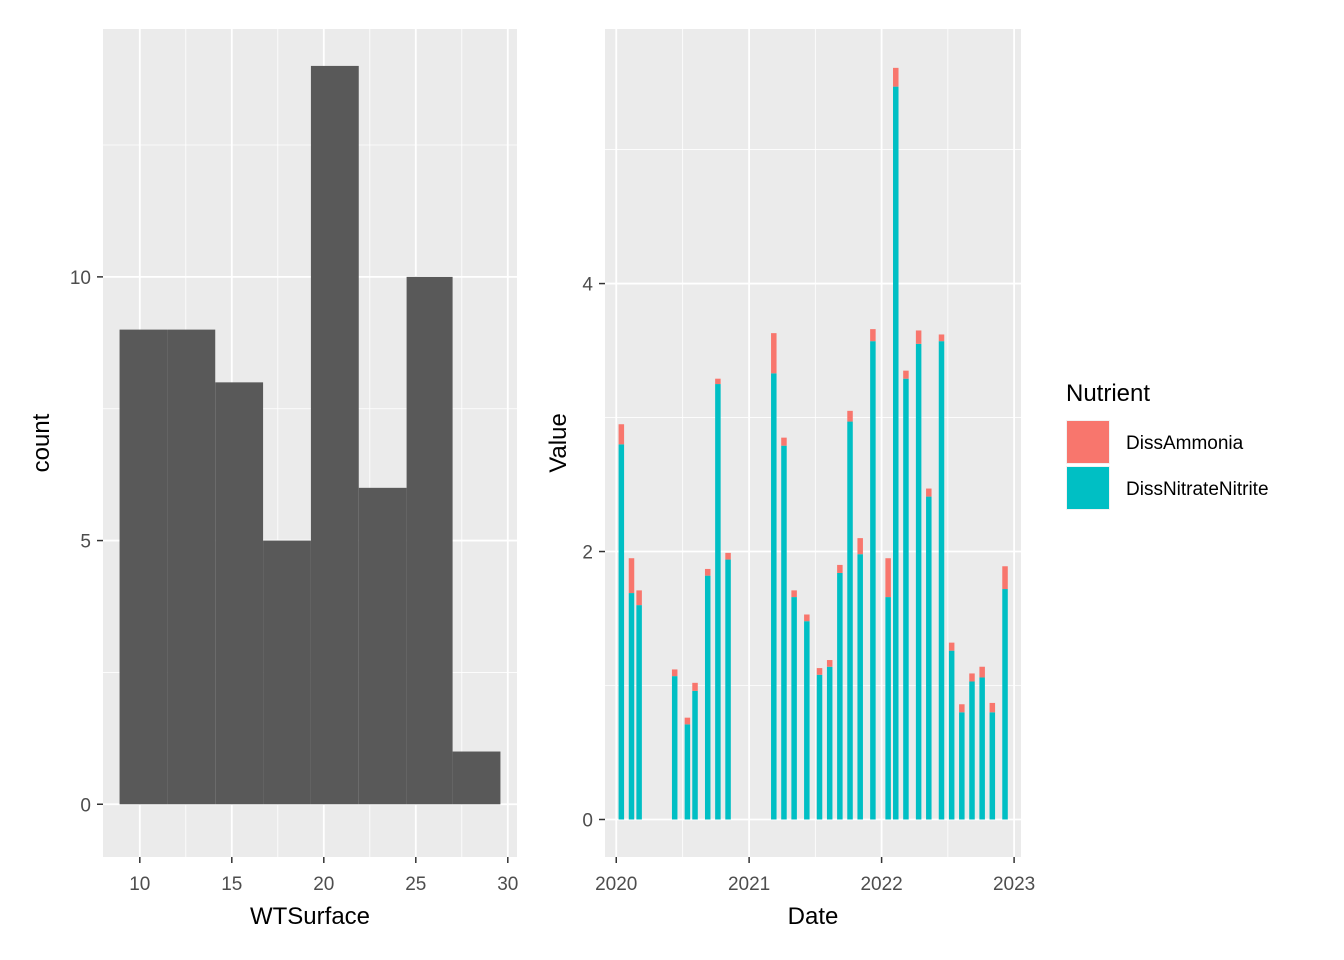  I want to click on histogram-y-tick-label: 10, so click(80, 278).